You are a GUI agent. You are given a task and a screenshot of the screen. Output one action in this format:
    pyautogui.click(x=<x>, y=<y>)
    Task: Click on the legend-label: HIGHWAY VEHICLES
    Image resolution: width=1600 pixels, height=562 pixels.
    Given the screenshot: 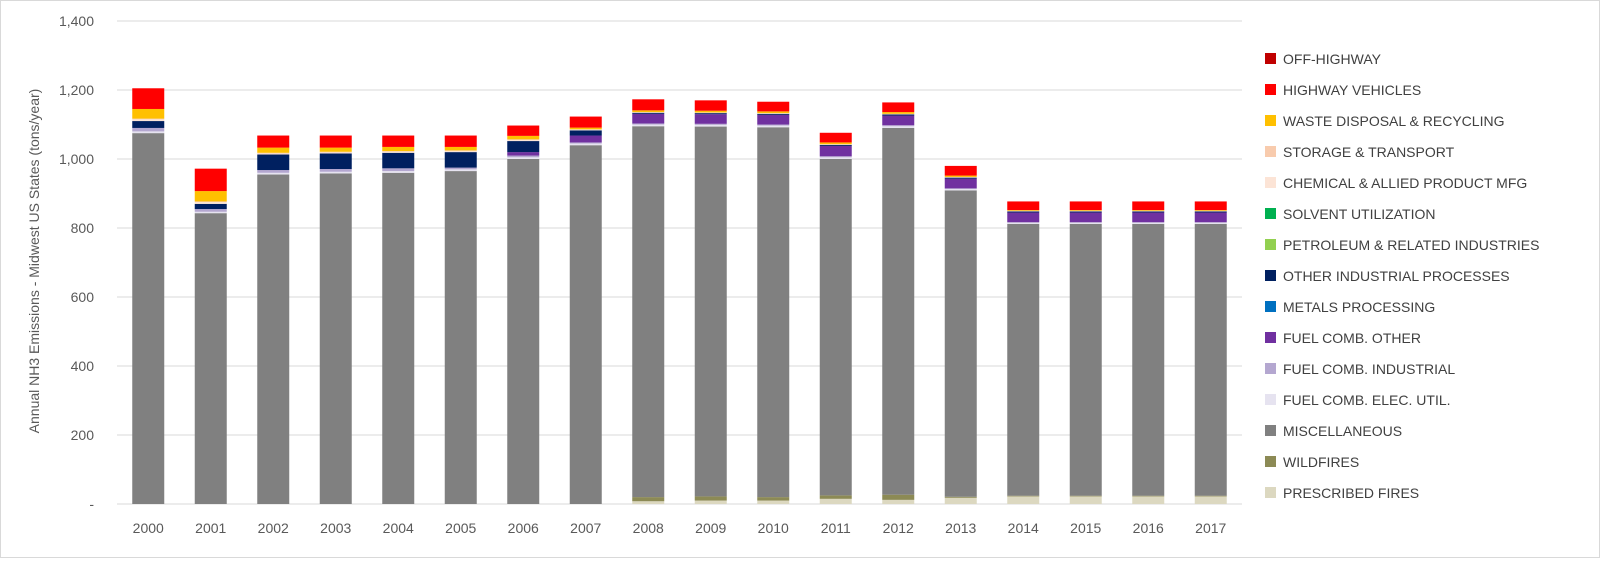 What is the action you would take?
    pyautogui.click(x=1352, y=90)
    